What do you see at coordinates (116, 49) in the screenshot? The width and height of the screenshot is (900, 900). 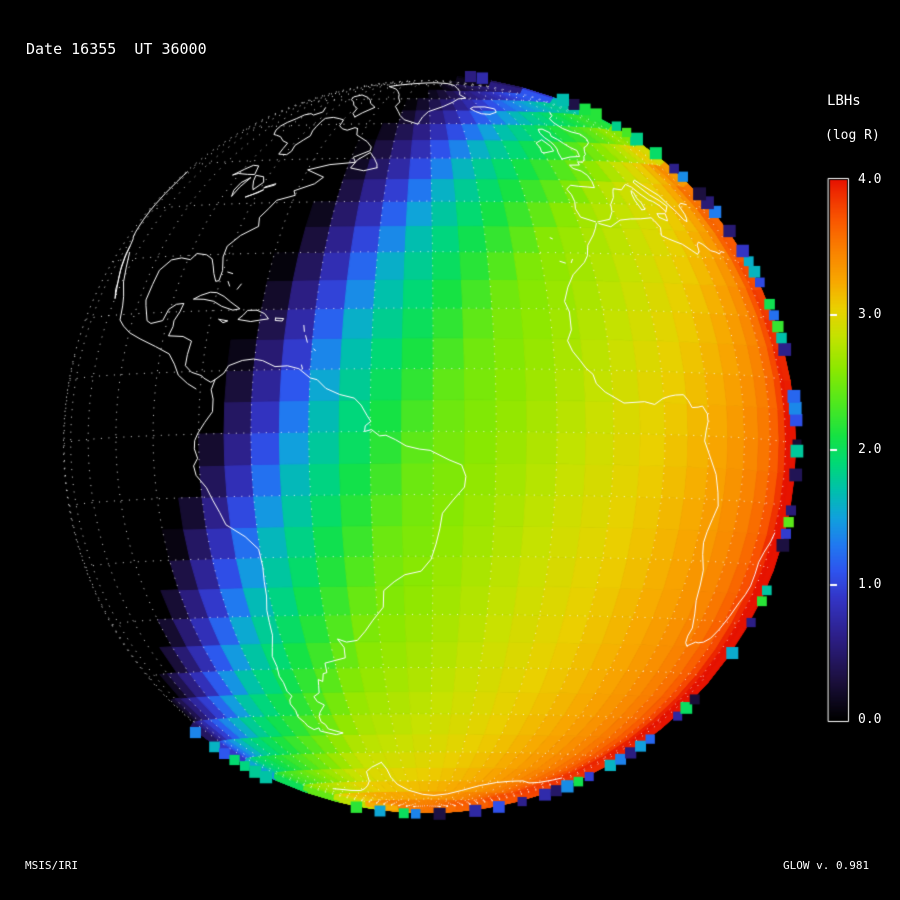 I see `date-ut-label: Date 16355 UT 36000` at bounding box center [116, 49].